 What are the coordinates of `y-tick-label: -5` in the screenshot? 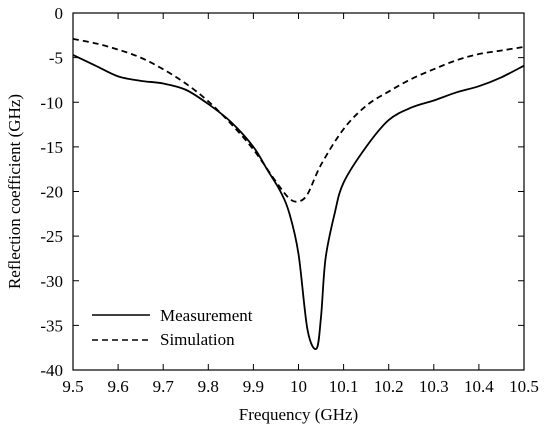 It's located at (56, 58).